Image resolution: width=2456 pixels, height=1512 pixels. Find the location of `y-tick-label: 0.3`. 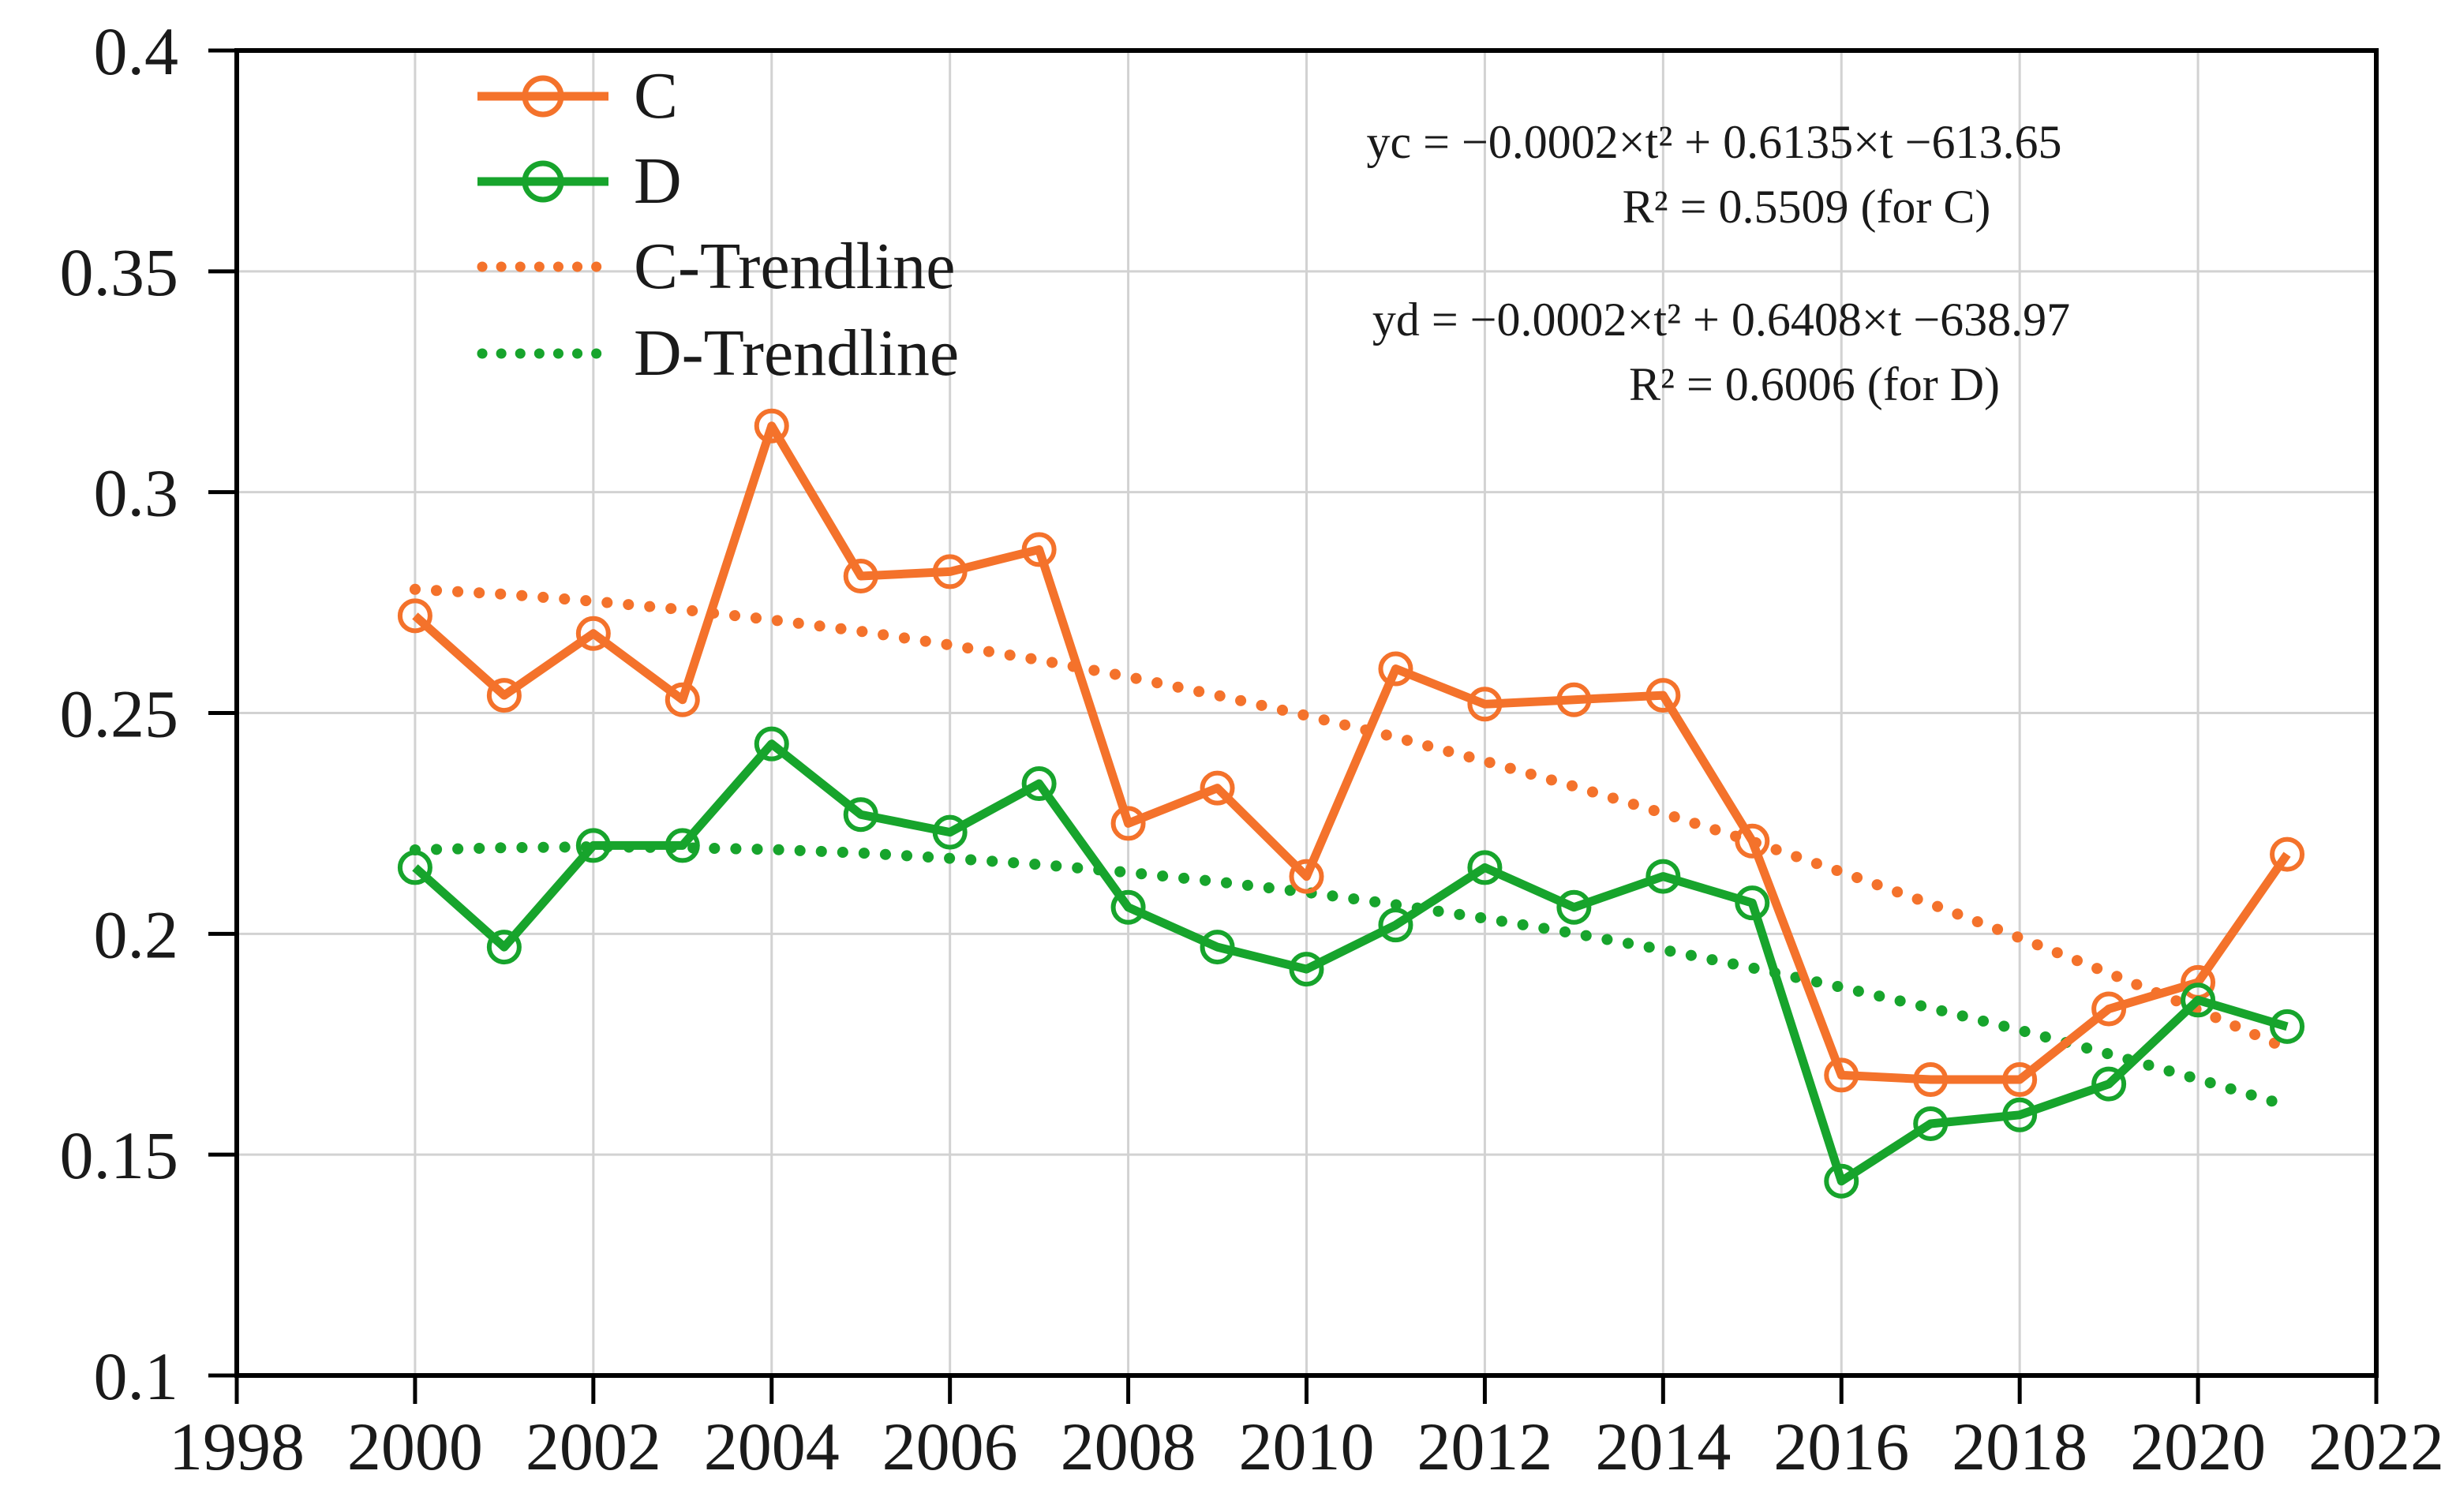

y-tick-label: 0.3 is located at coordinates (136, 493).